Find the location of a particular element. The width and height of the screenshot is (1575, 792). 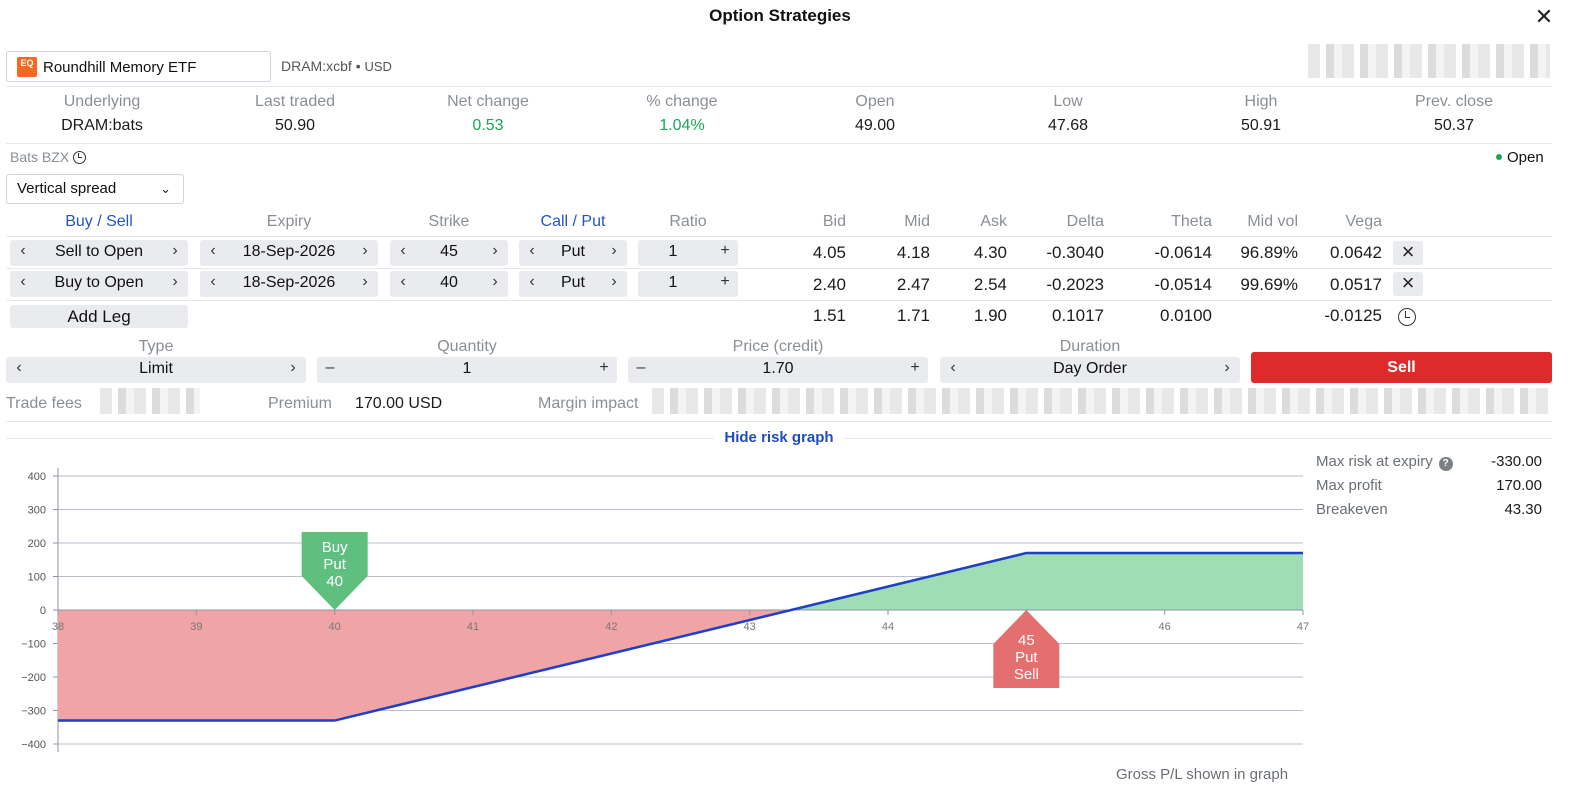

help-icon: ? is located at coordinates (1445, 464).